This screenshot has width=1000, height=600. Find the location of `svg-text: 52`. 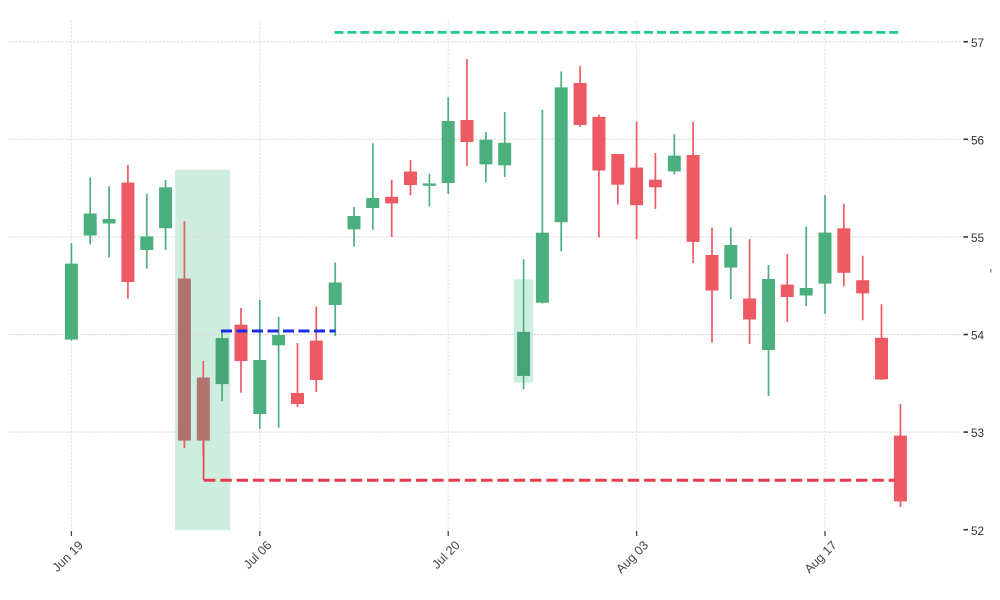

svg-text: 52 is located at coordinates (977, 531).